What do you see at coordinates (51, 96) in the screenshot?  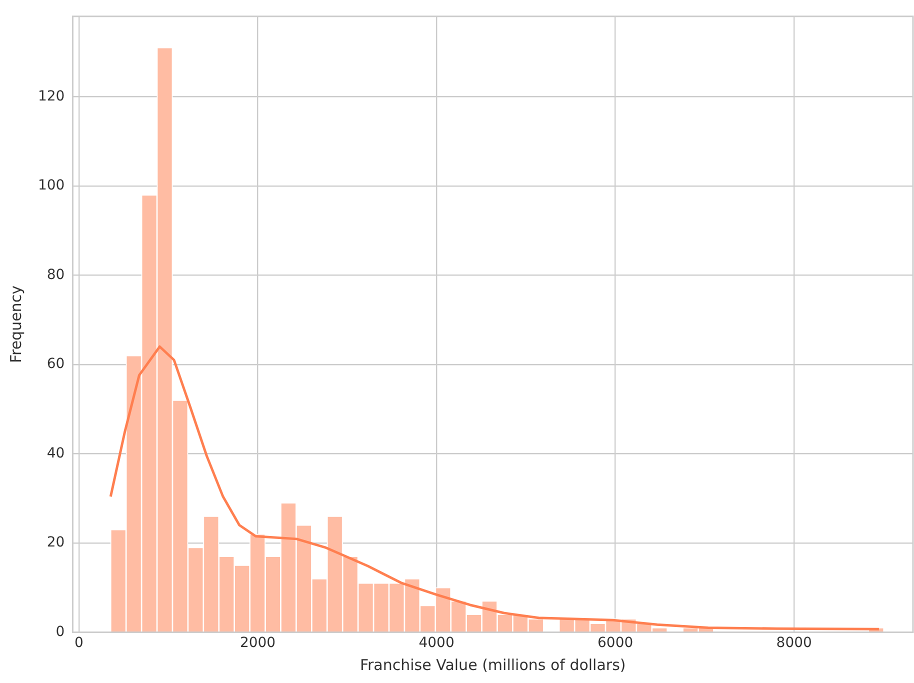 I see `y-tick-label: 120` at bounding box center [51, 96].